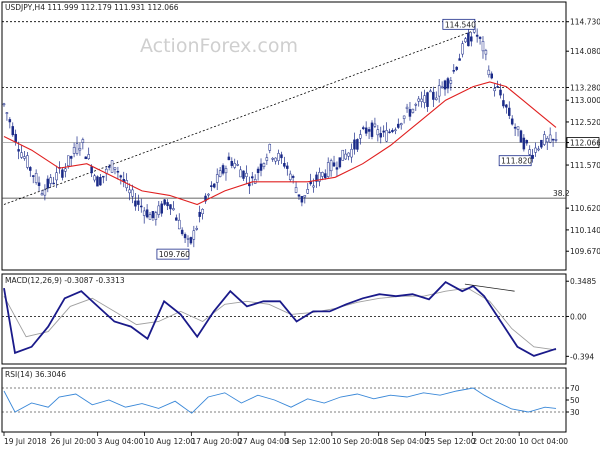  What do you see at coordinates (35, 374) in the screenshot?
I see `rsi-title: RSI(14) 36.3046` at bounding box center [35, 374].